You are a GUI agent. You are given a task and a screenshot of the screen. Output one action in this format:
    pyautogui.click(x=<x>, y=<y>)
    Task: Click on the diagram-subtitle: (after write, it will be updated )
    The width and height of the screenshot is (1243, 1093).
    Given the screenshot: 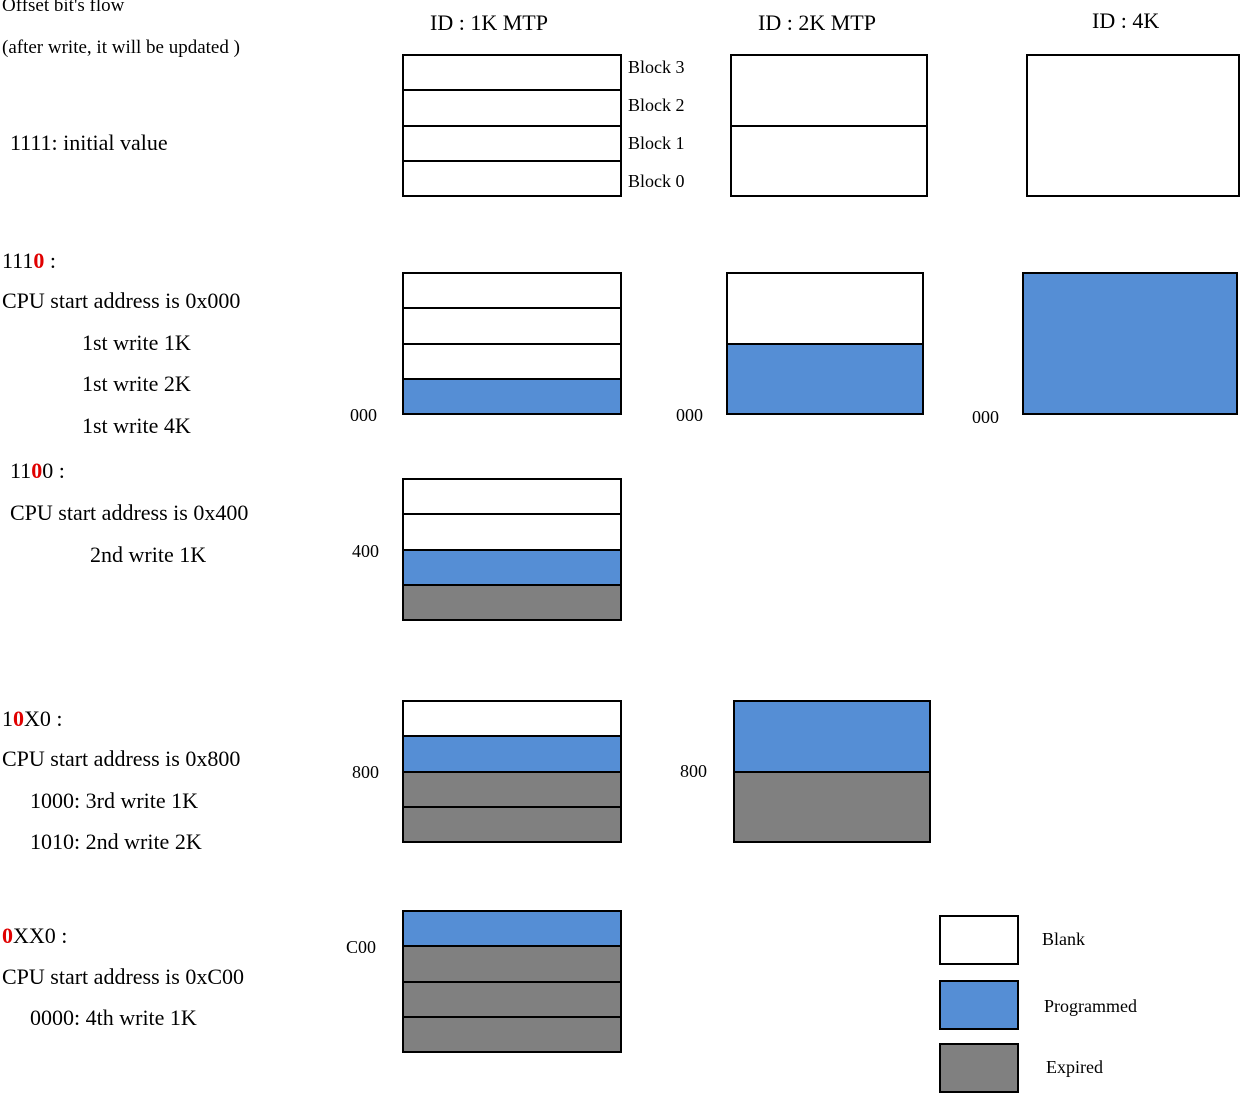 What is the action you would take?
    pyautogui.click(x=121, y=47)
    